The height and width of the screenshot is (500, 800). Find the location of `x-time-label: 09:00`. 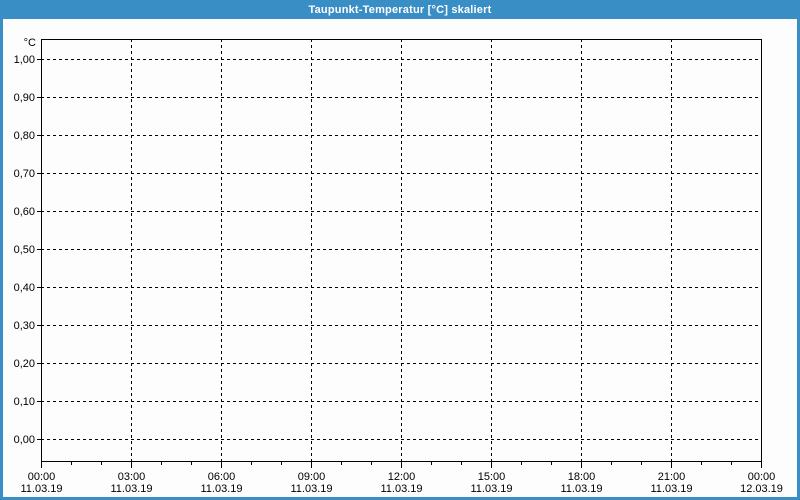

x-time-label: 09:00 is located at coordinates (312, 477).